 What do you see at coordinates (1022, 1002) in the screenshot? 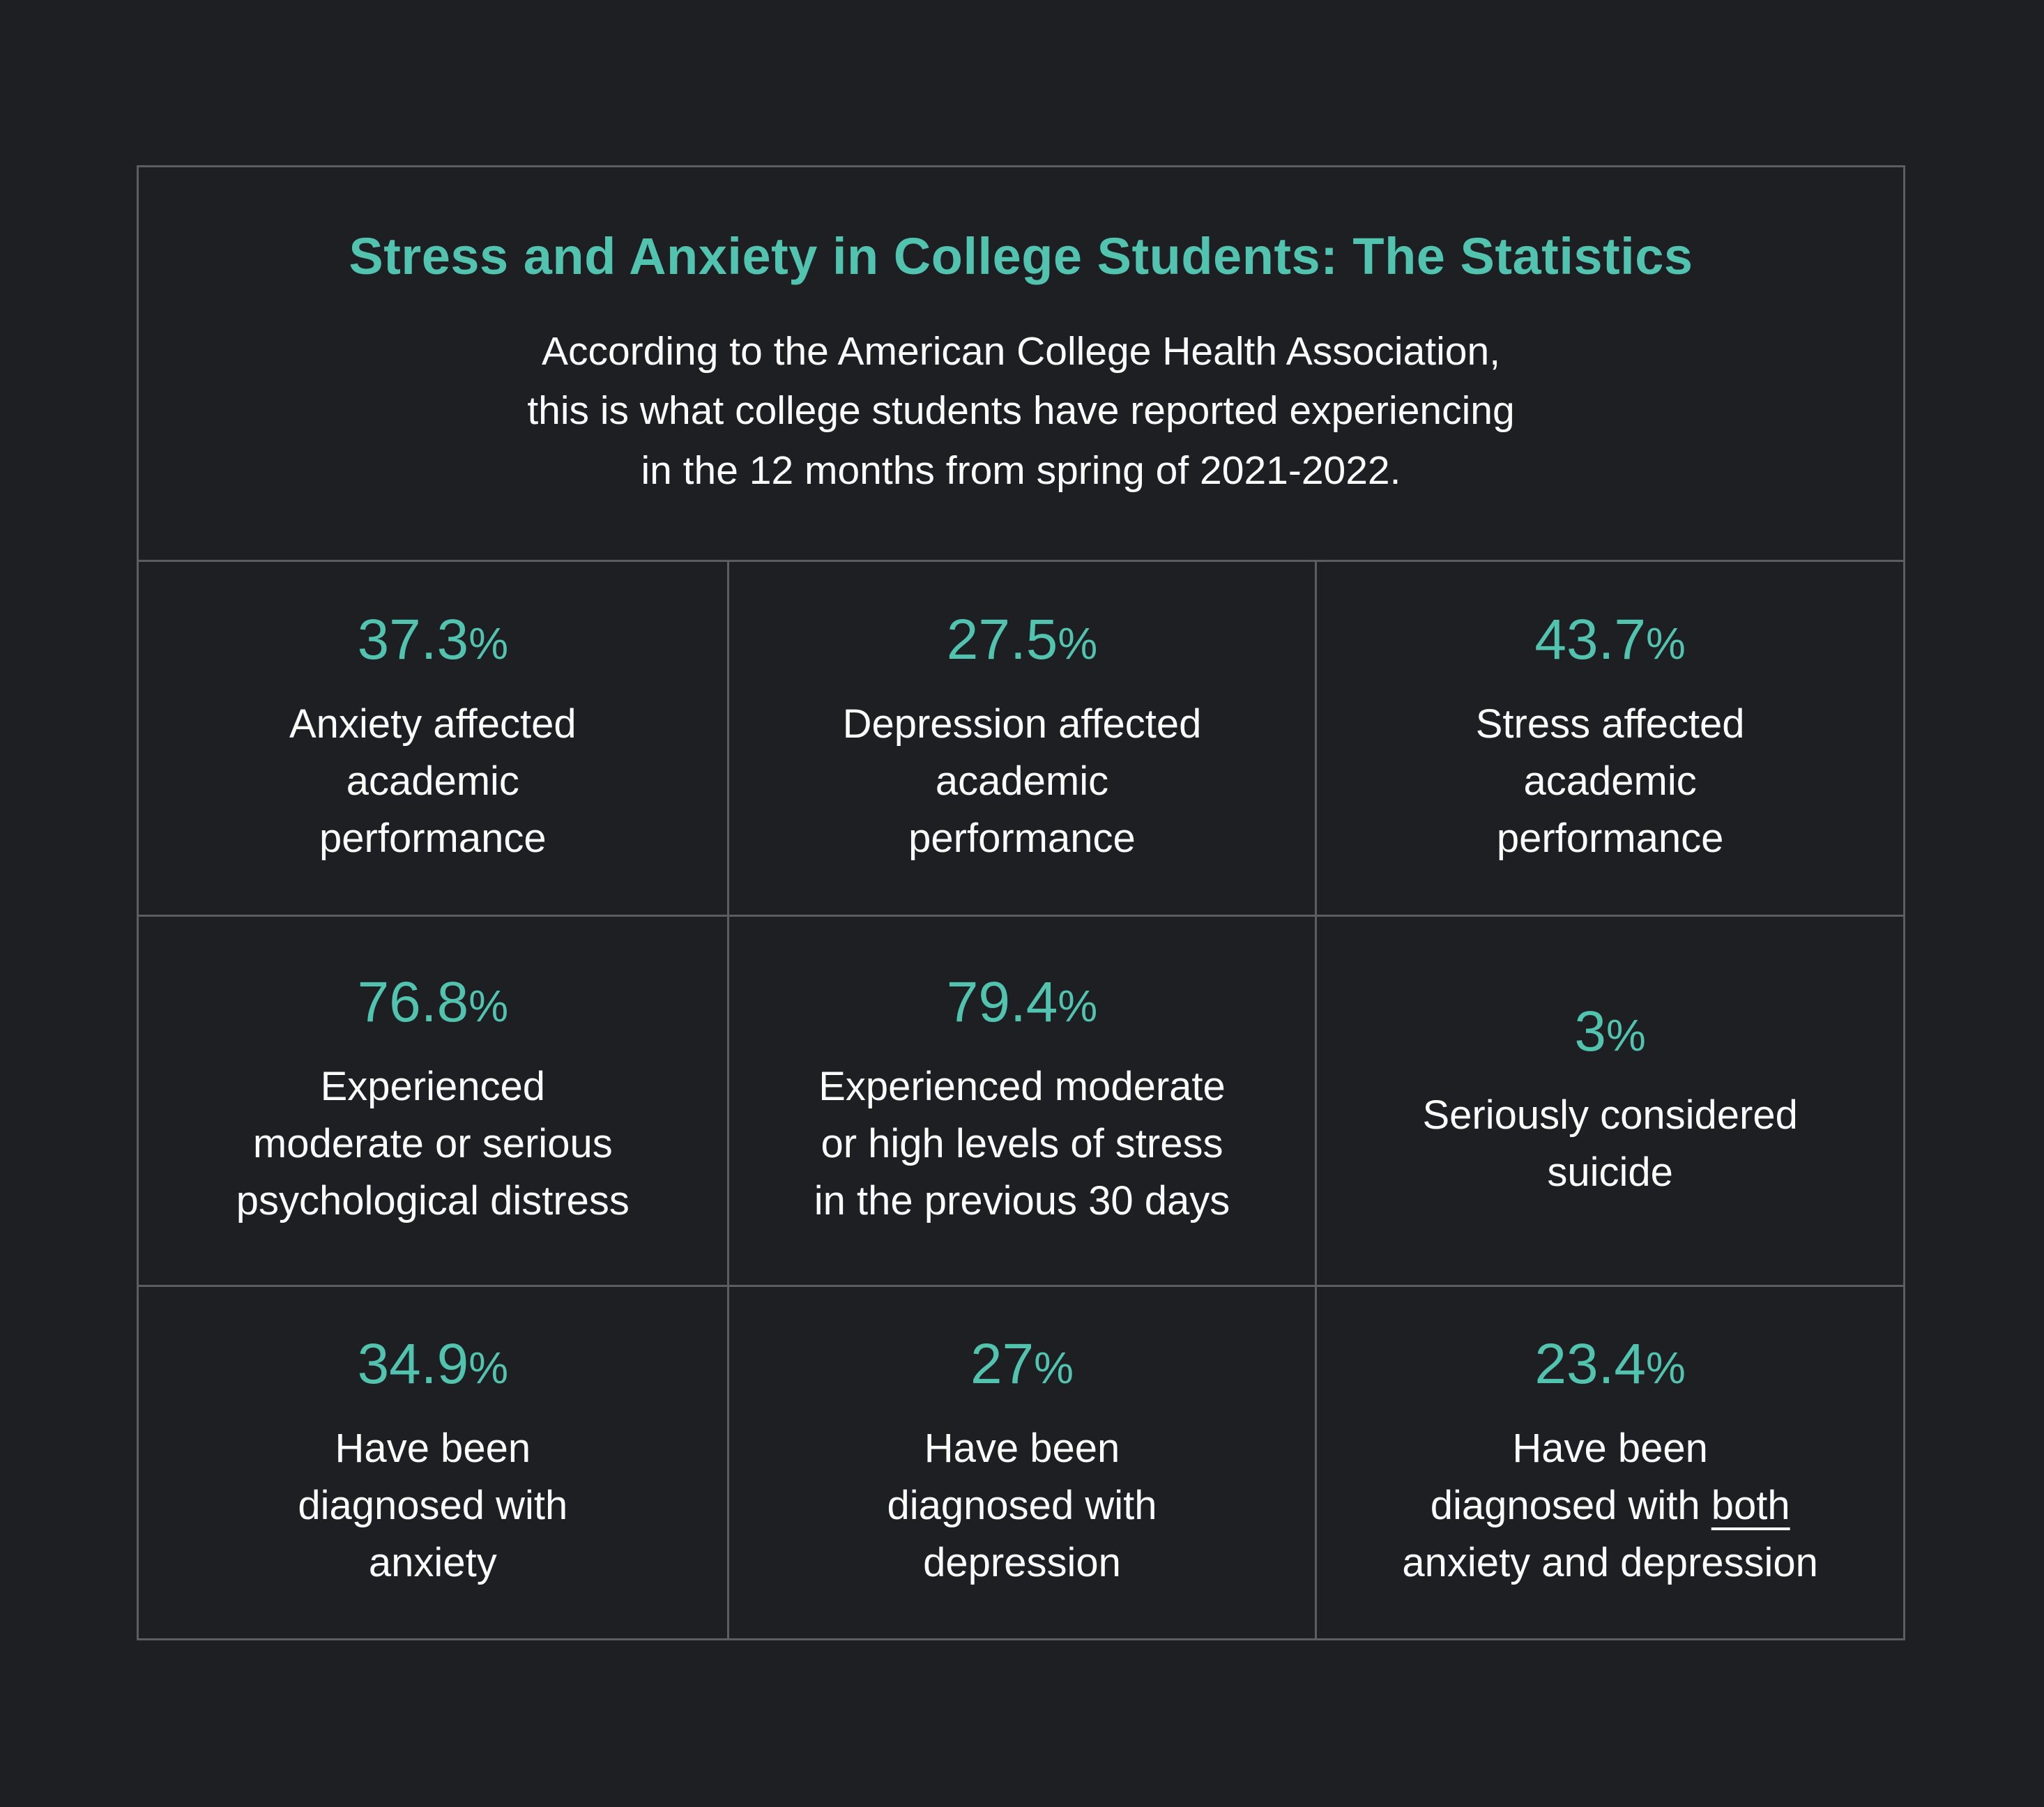
I see `stat-value: 79.4%` at bounding box center [1022, 1002].